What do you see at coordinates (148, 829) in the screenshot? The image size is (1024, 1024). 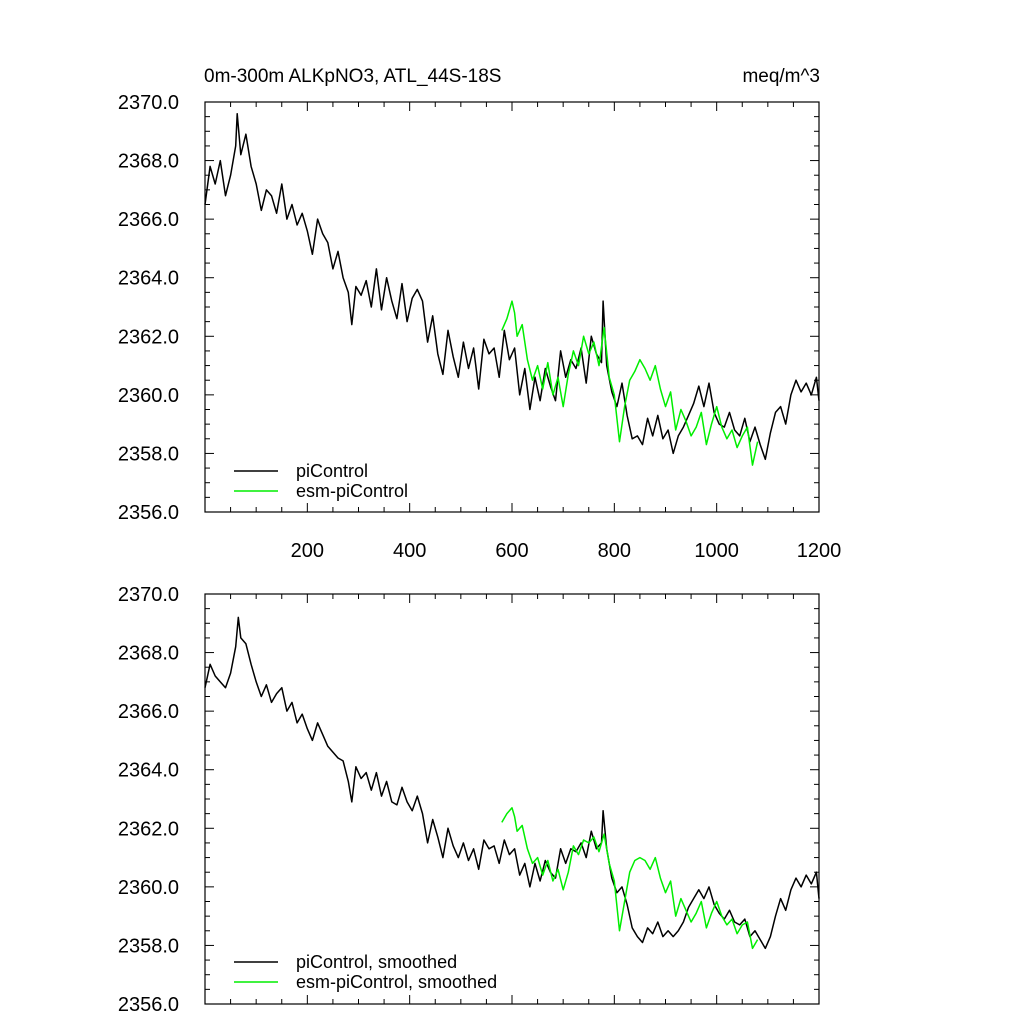 I see `bottom-ytick-label: 2362.0` at bounding box center [148, 829].